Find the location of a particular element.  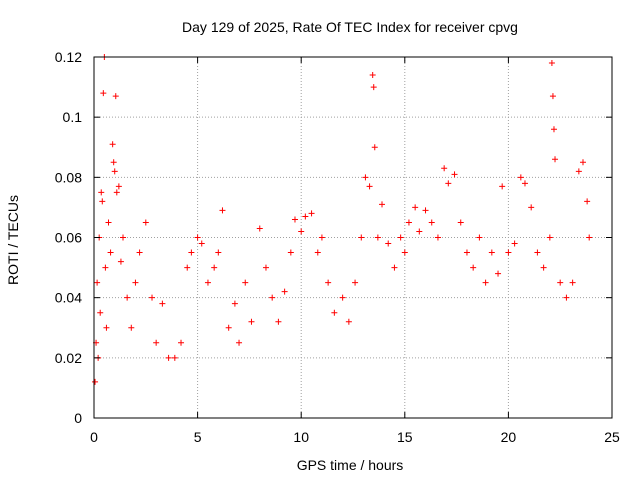

y-tick-label: 0.08 is located at coordinates (68, 177).